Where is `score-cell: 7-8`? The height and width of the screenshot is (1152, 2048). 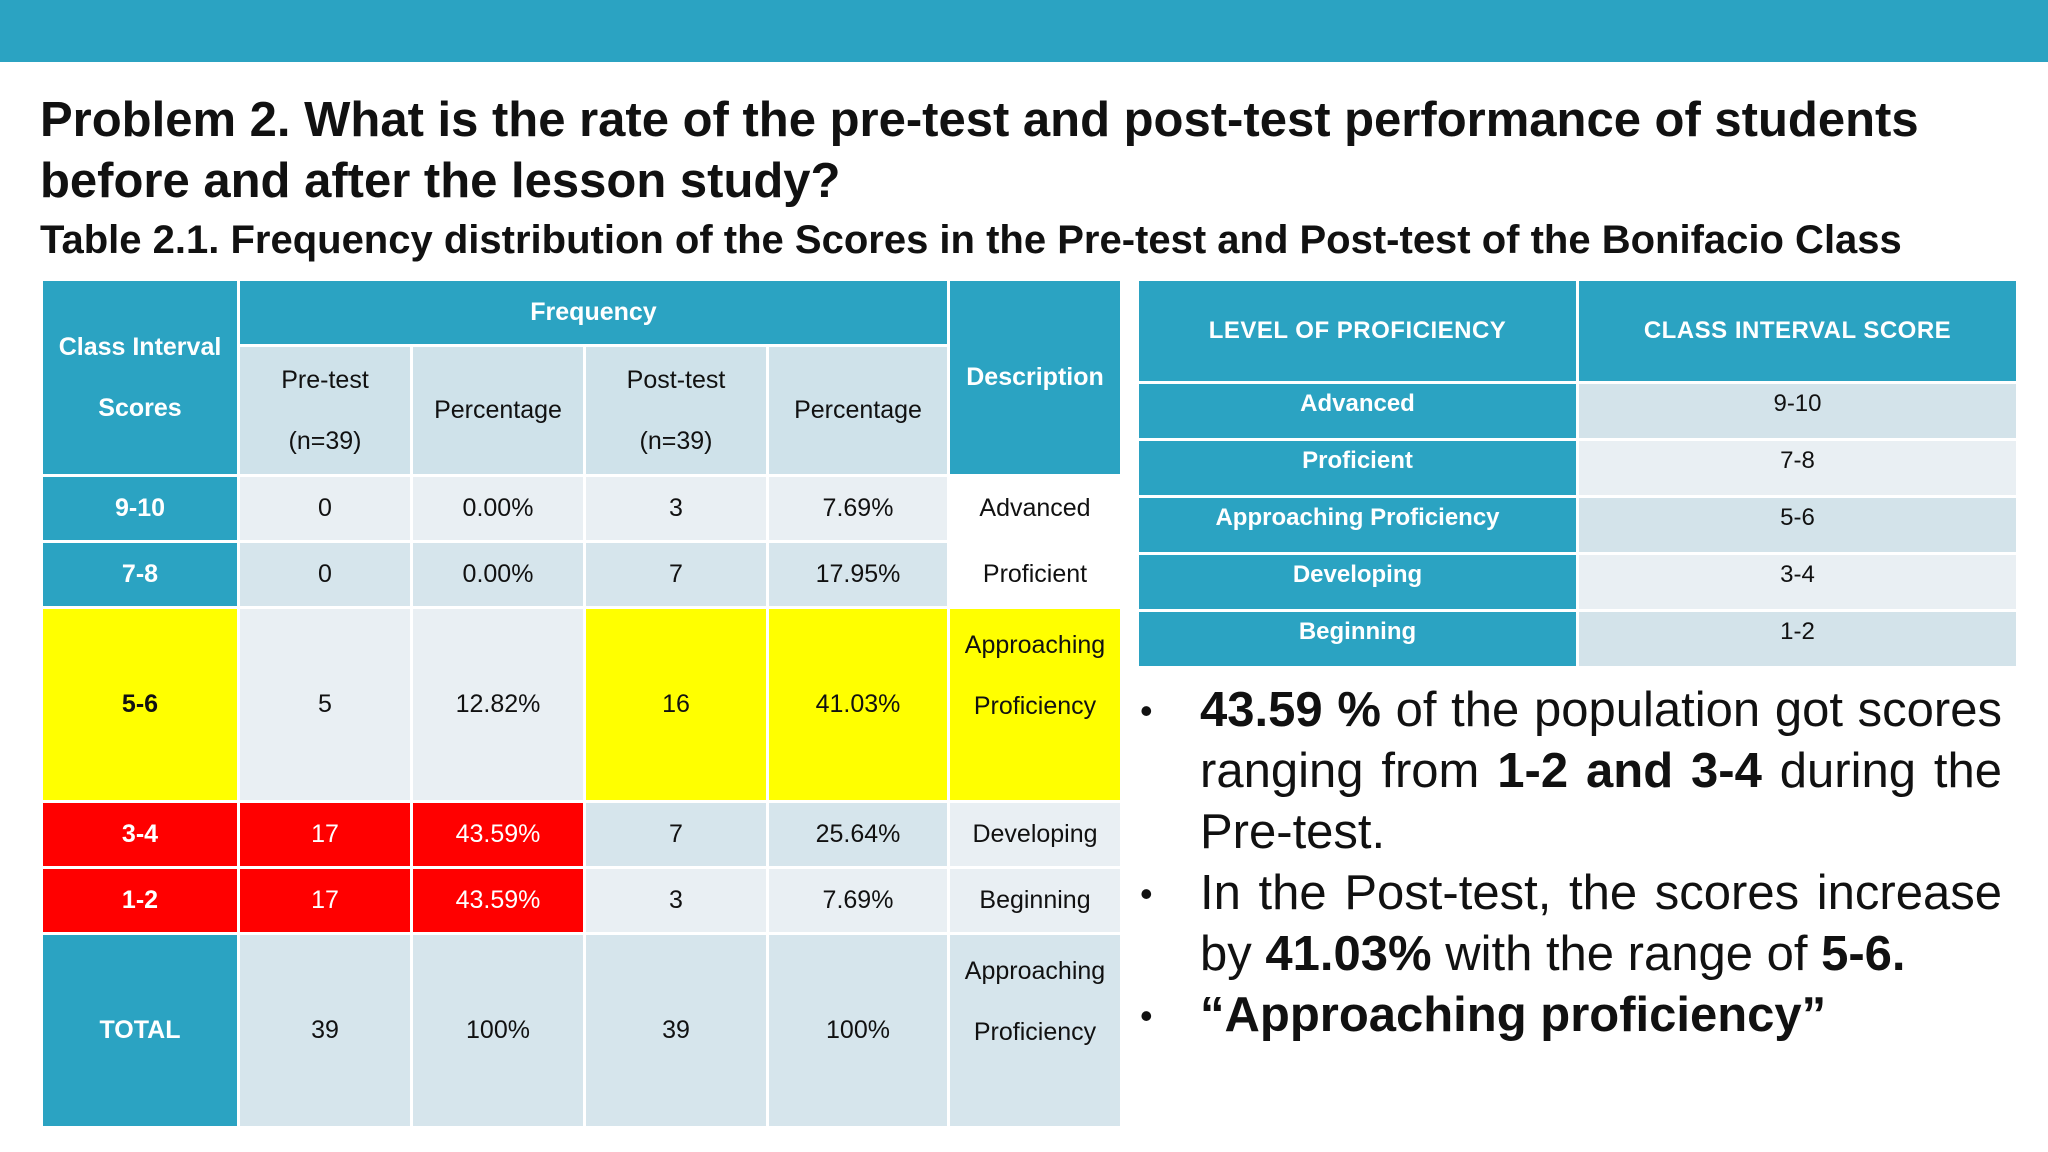
score-cell: 7-8 is located at coordinates (1797, 468).